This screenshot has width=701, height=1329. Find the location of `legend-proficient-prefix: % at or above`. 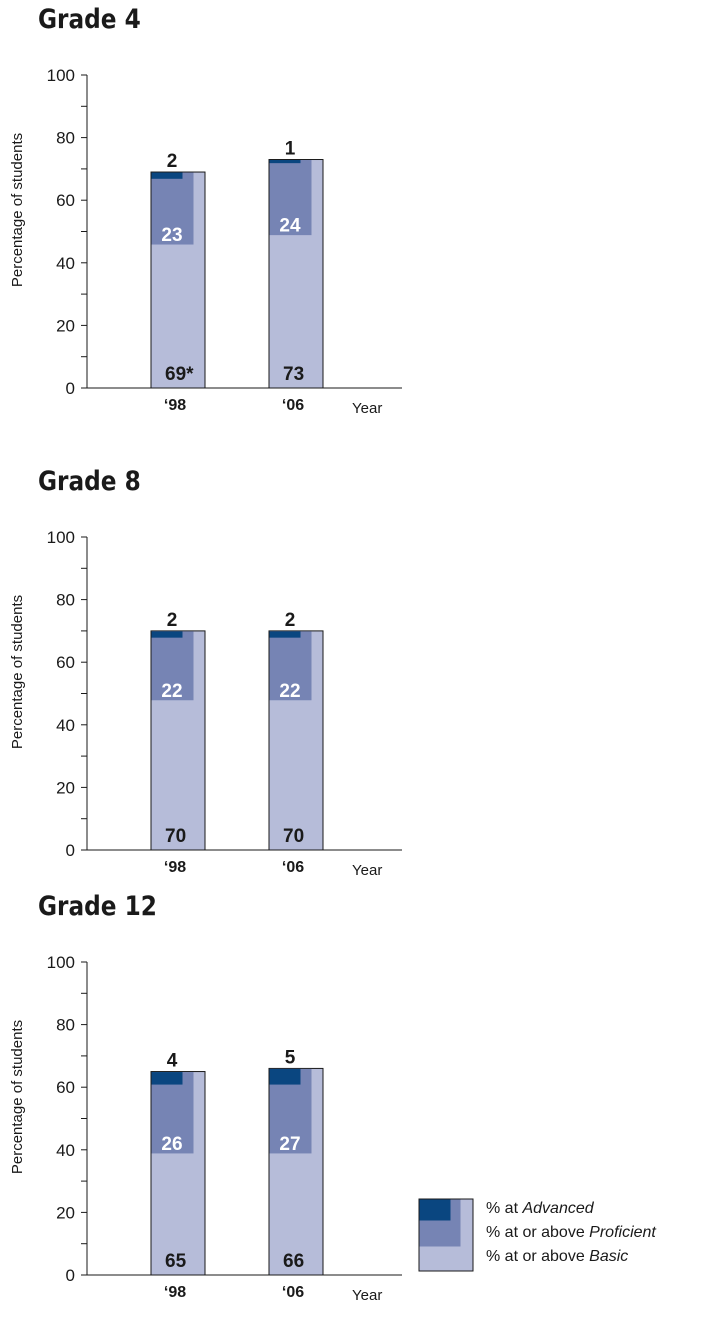

legend-proficient-prefix: % at or above is located at coordinates (538, 1232).